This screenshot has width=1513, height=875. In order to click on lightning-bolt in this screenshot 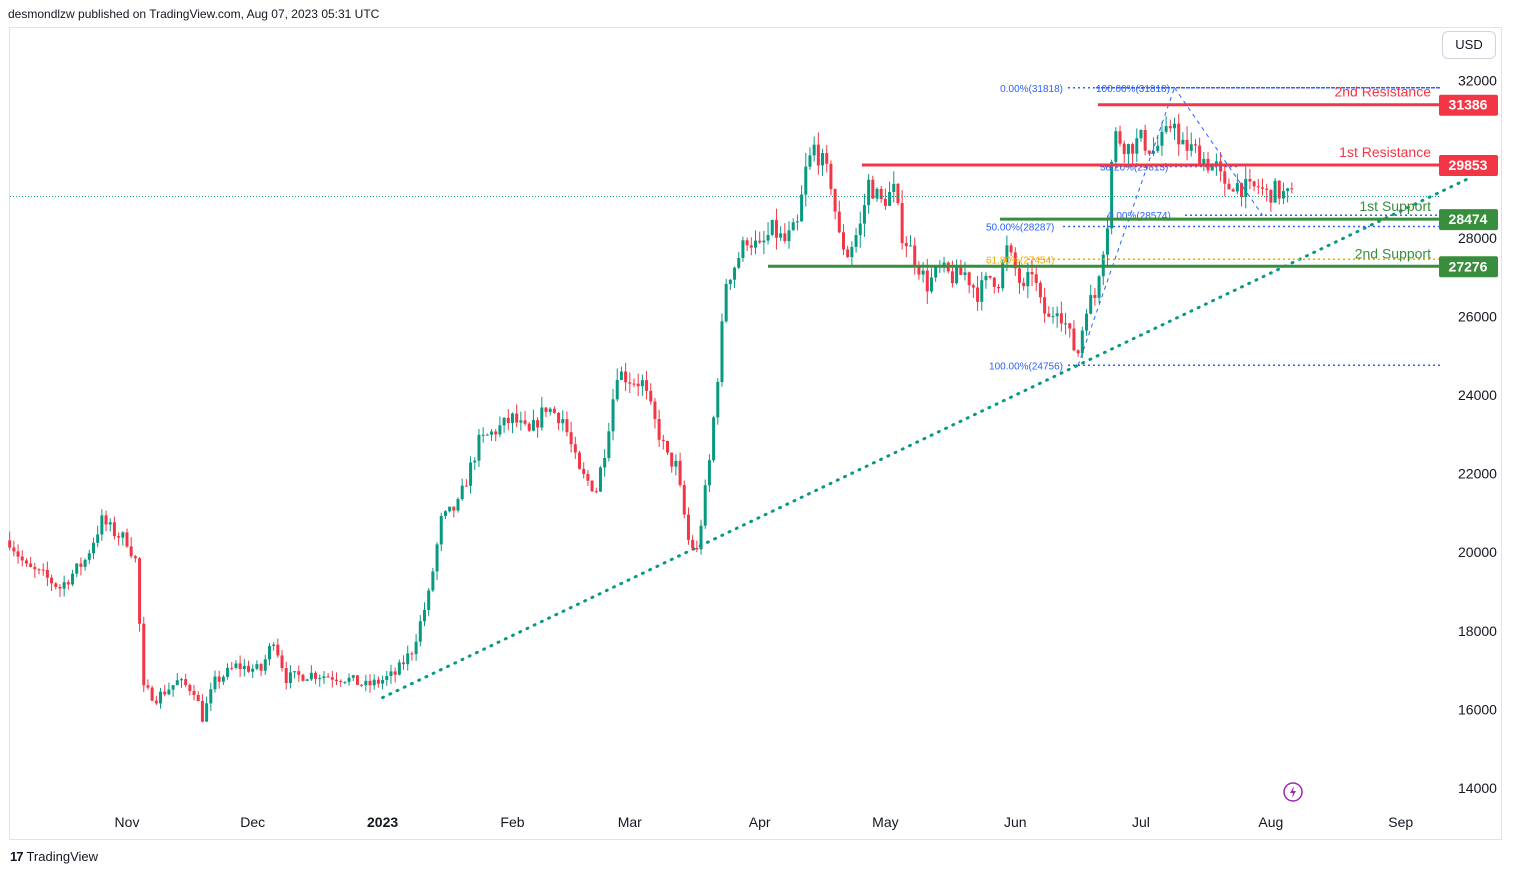, I will do `click(1293, 792)`.